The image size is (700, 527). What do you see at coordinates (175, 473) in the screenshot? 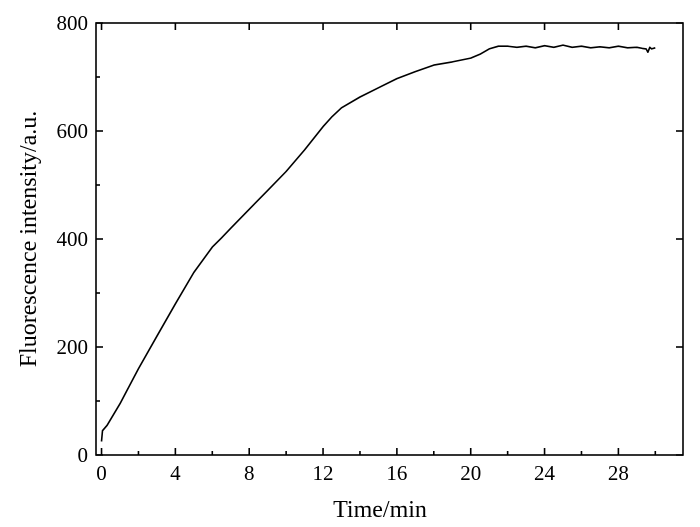
I see `x-tick-label: 4` at bounding box center [175, 473].